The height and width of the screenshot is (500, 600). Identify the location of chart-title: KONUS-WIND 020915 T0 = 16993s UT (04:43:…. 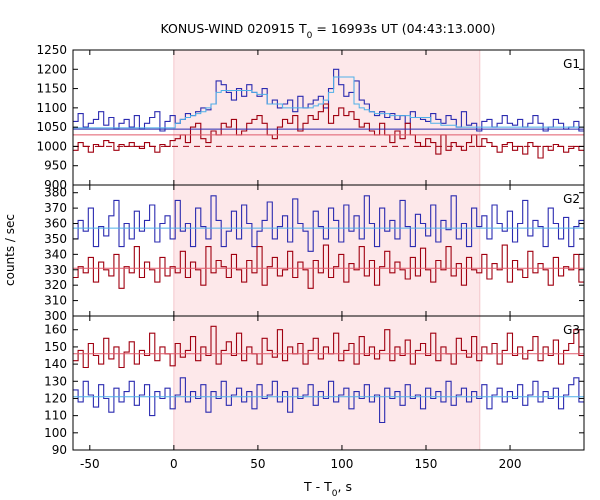
(327, 31).